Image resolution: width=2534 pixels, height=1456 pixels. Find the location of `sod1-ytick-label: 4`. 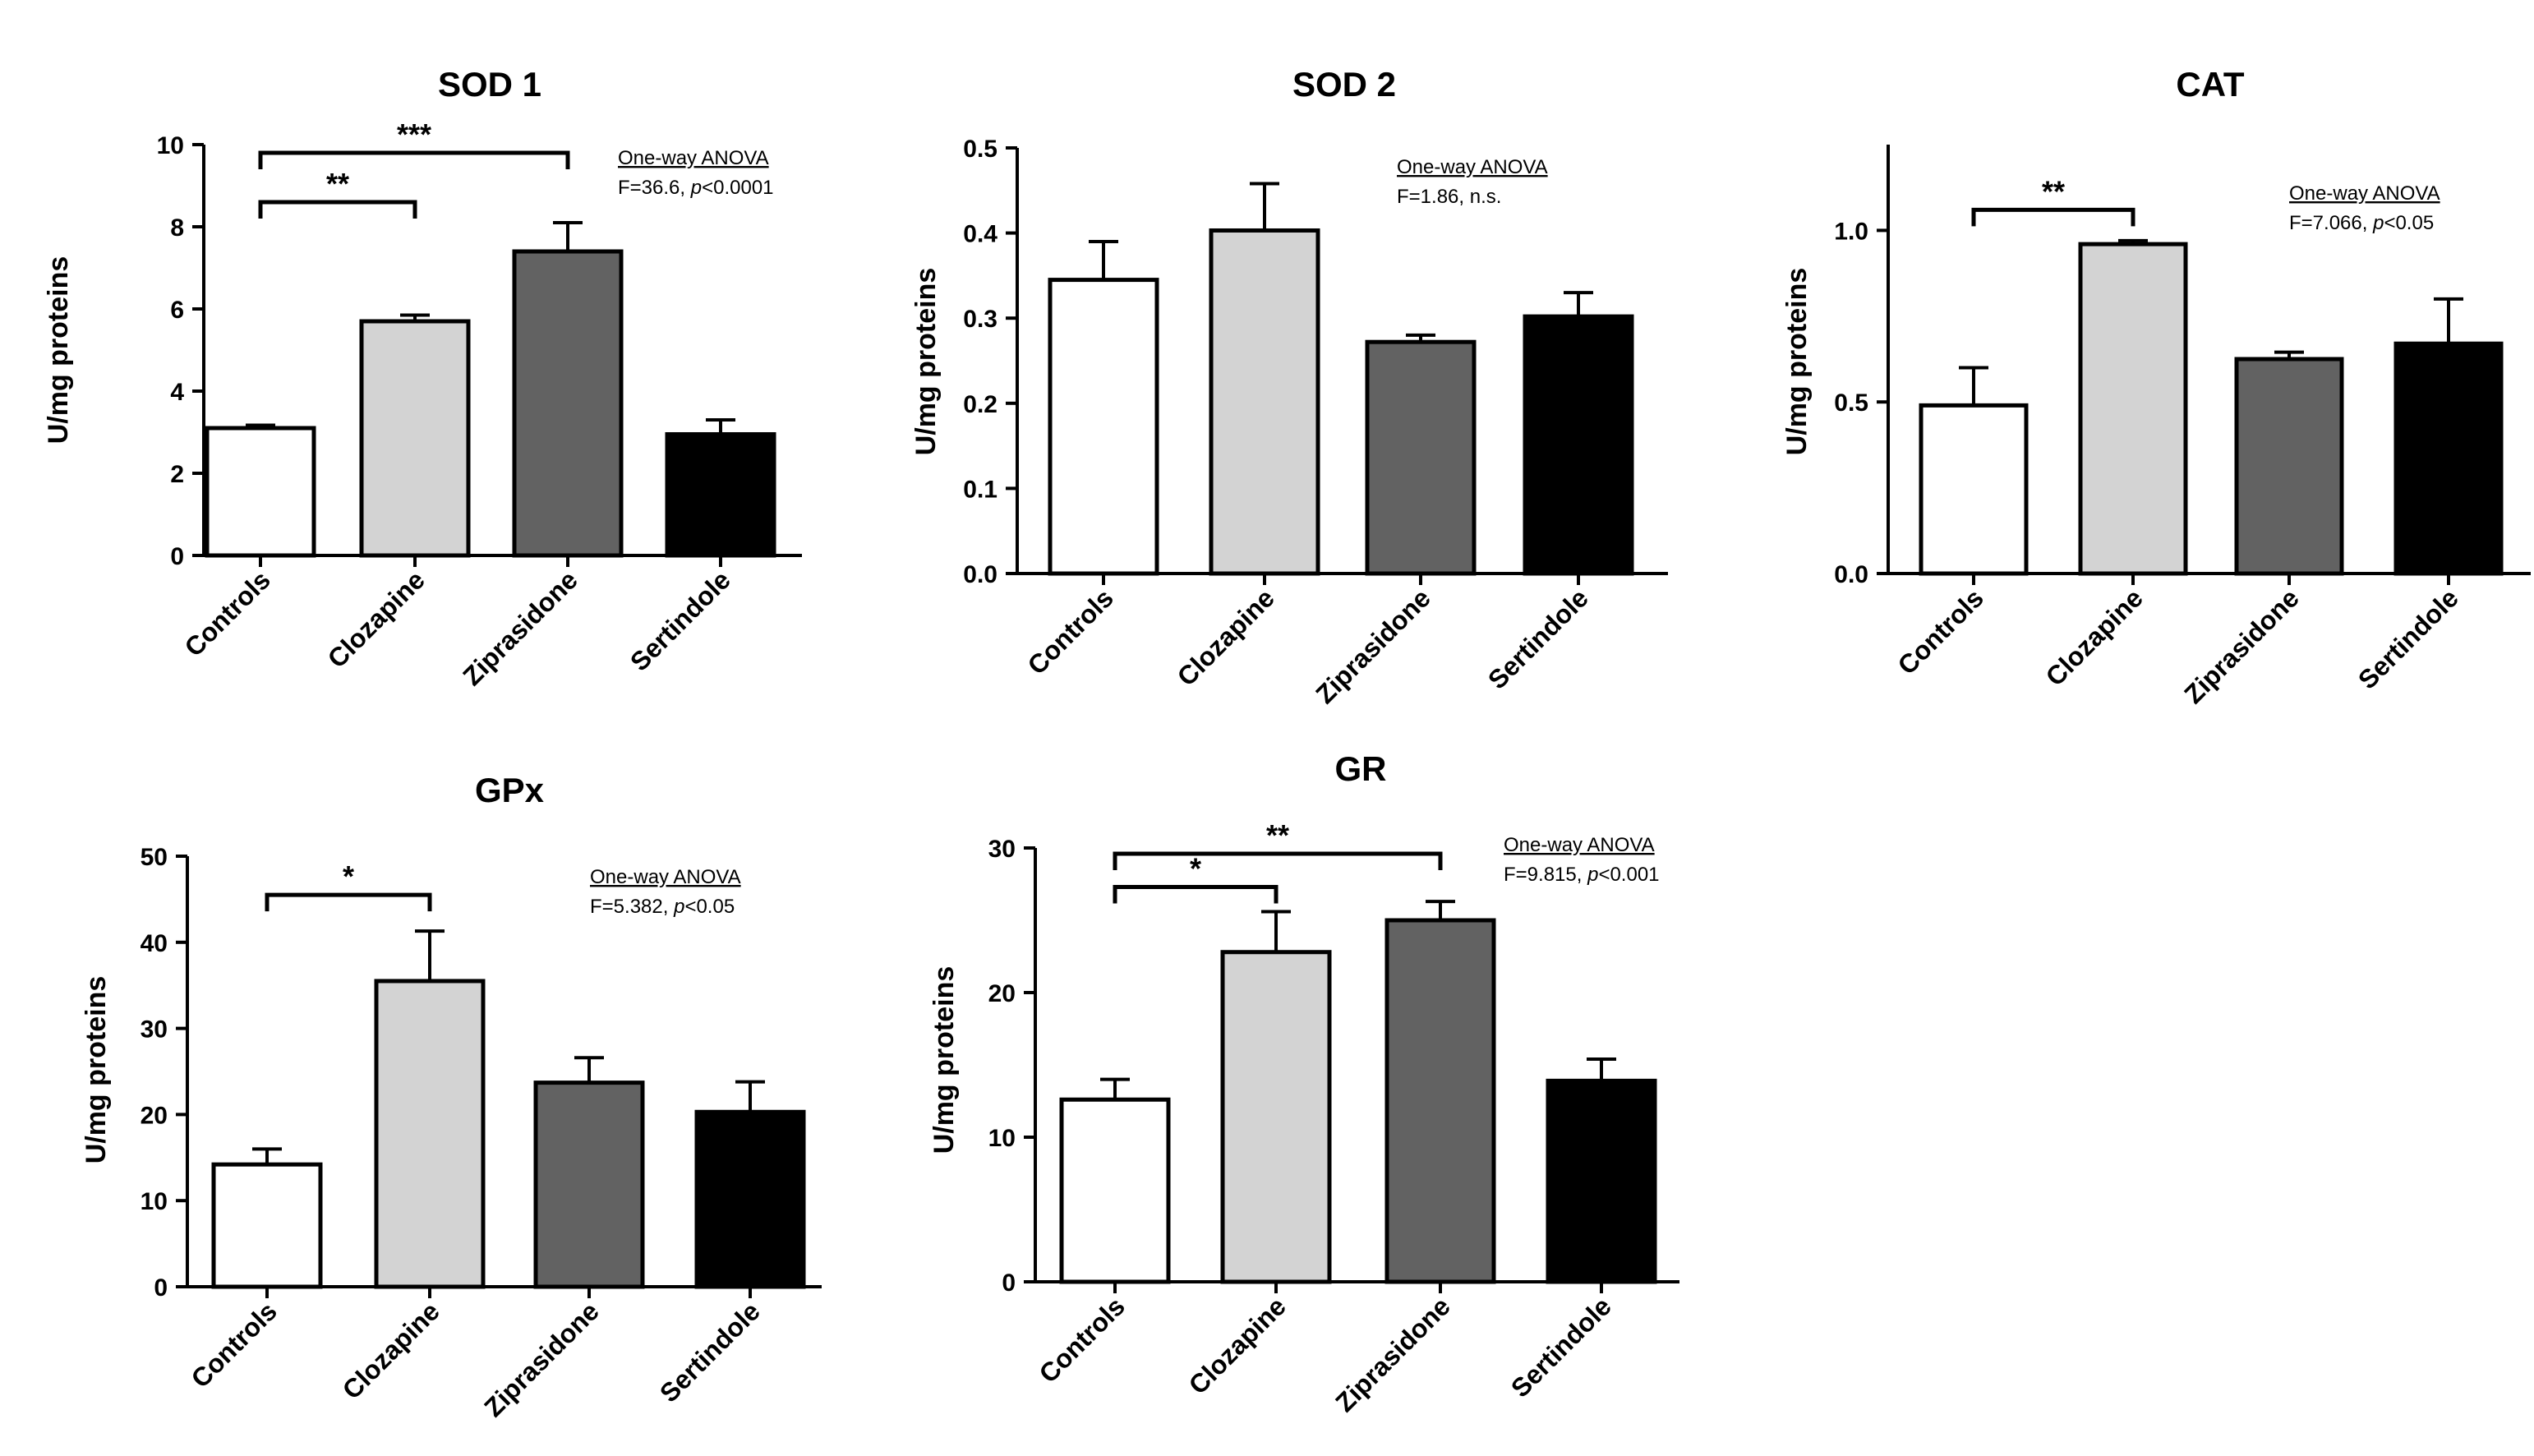

sod1-ytick-label: 4 is located at coordinates (177, 392).